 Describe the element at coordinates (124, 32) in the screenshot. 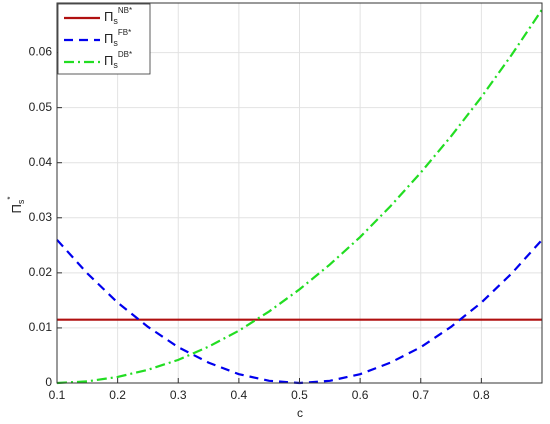

I see `legend-label-sup: FB*` at that location.